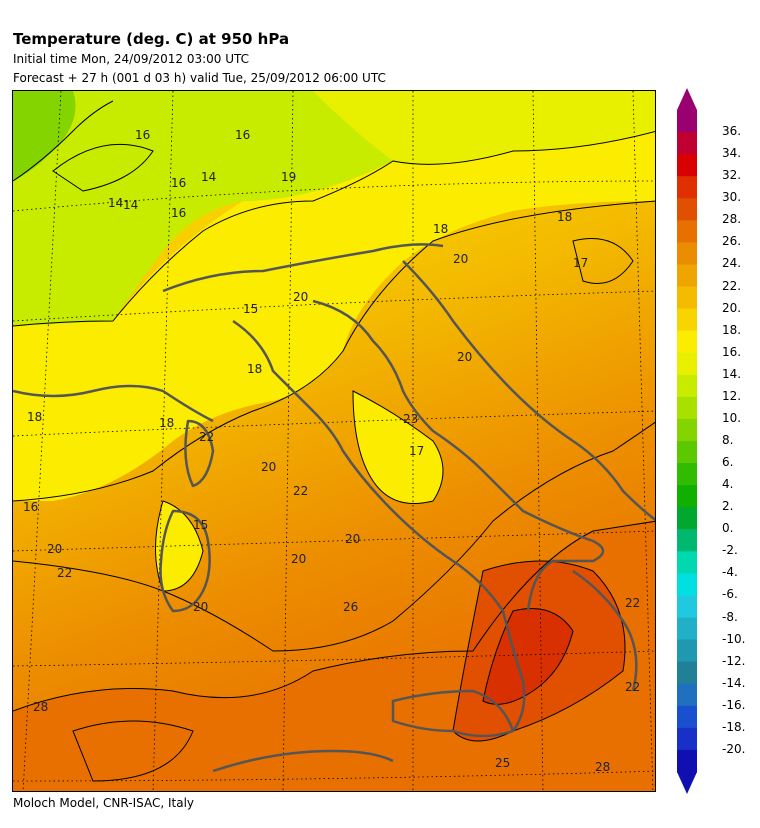  Describe the element at coordinates (687, 783) in the screenshot. I see `legend-min-arrow` at that location.